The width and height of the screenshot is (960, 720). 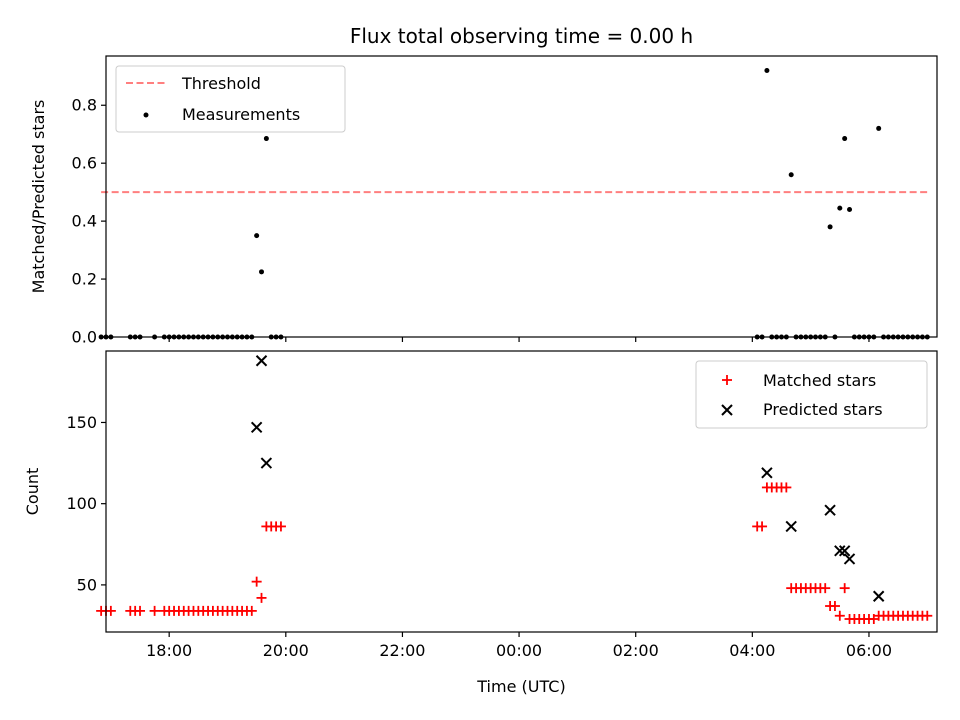 I want to click on legend-matched-label: Matched stars, so click(x=819, y=380).